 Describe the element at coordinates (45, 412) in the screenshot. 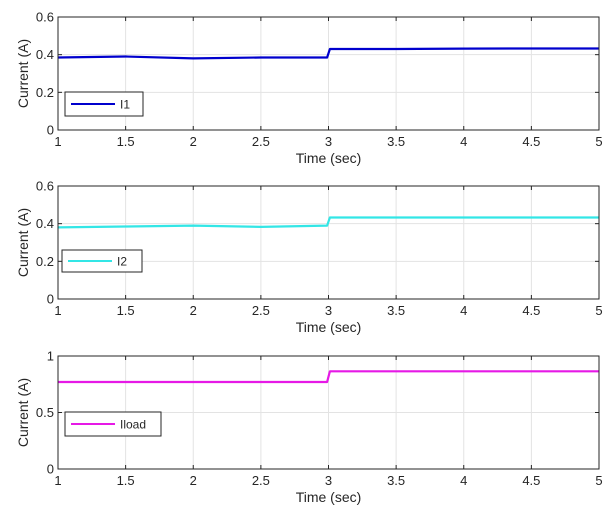

I see `y-tick-label: 0.5` at that location.